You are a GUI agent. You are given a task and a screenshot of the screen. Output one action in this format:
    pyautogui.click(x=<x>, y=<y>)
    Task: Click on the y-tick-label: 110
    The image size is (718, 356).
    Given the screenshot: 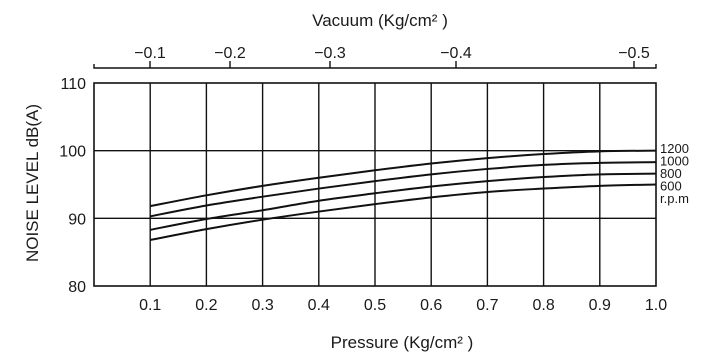 What is the action you would take?
    pyautogui.click(x=73, y=84)
    